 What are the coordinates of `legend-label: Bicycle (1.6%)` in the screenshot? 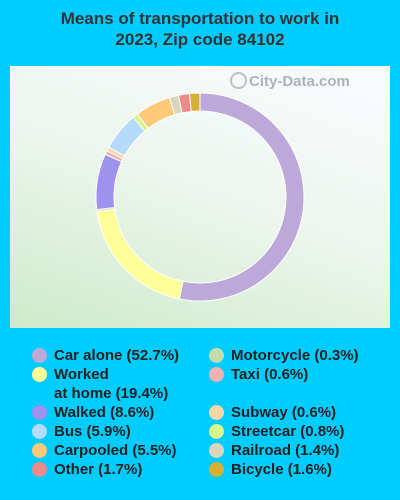 It's located at (281, 469).